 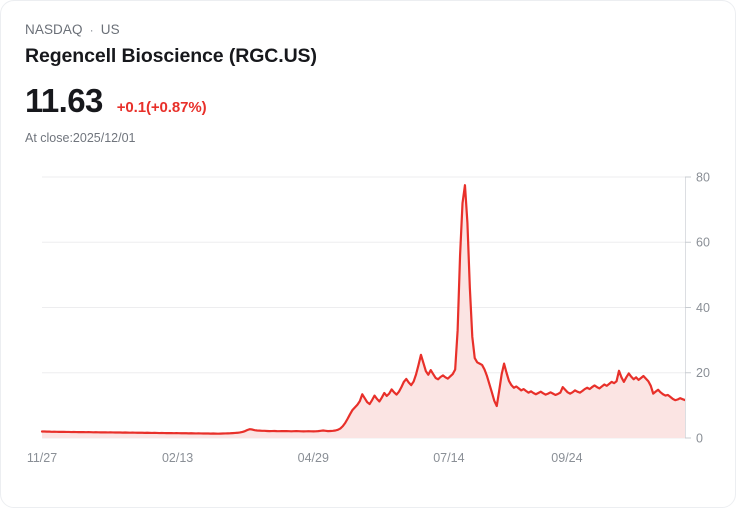 What do you see at coordinates (448, 458) in the screenshot?
I see `x-axis-label: 07/14` at bounding box center [448, 458].